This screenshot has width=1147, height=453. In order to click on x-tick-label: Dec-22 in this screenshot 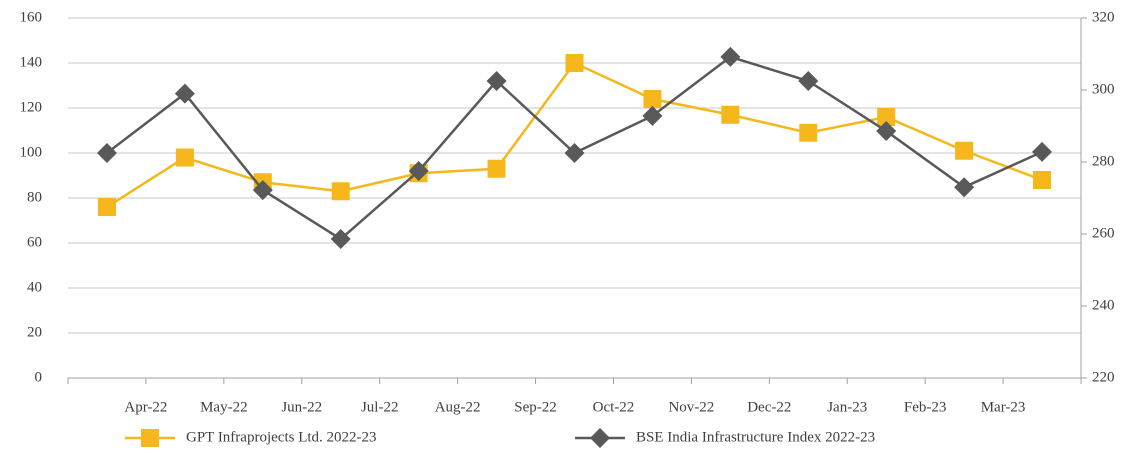, I will do `click(769, 407)`.